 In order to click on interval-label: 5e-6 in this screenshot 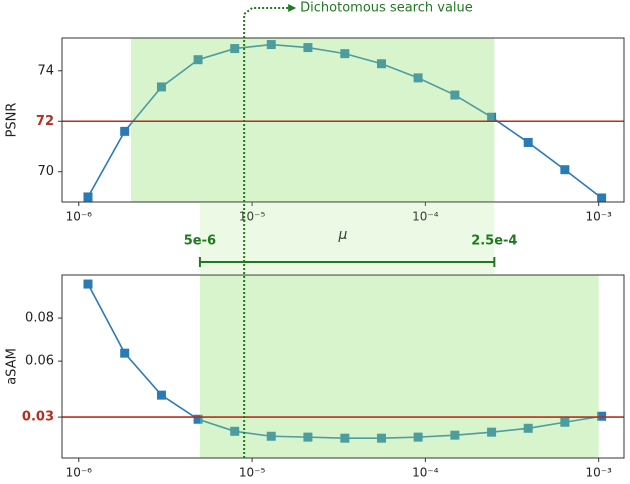, I will do `click(200, 241)`.